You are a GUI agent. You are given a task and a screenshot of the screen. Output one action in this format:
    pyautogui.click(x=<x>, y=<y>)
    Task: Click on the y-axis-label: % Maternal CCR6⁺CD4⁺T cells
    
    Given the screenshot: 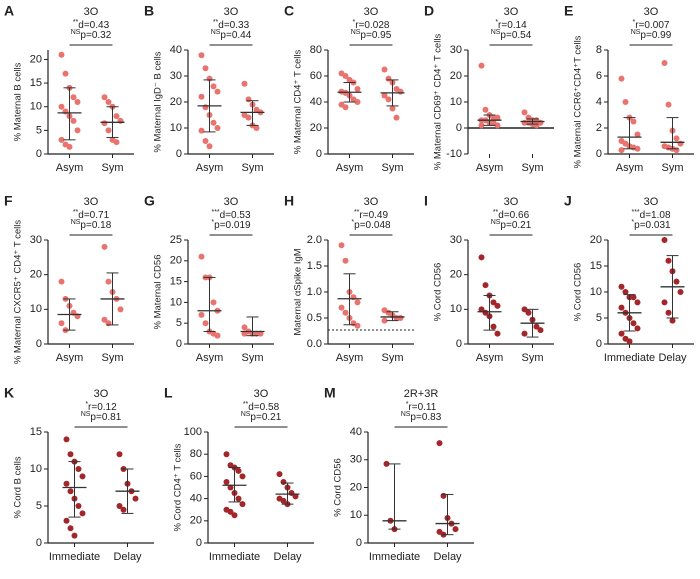 What is the action you would take?
    pyautogui.click(x=578, y=101)
    